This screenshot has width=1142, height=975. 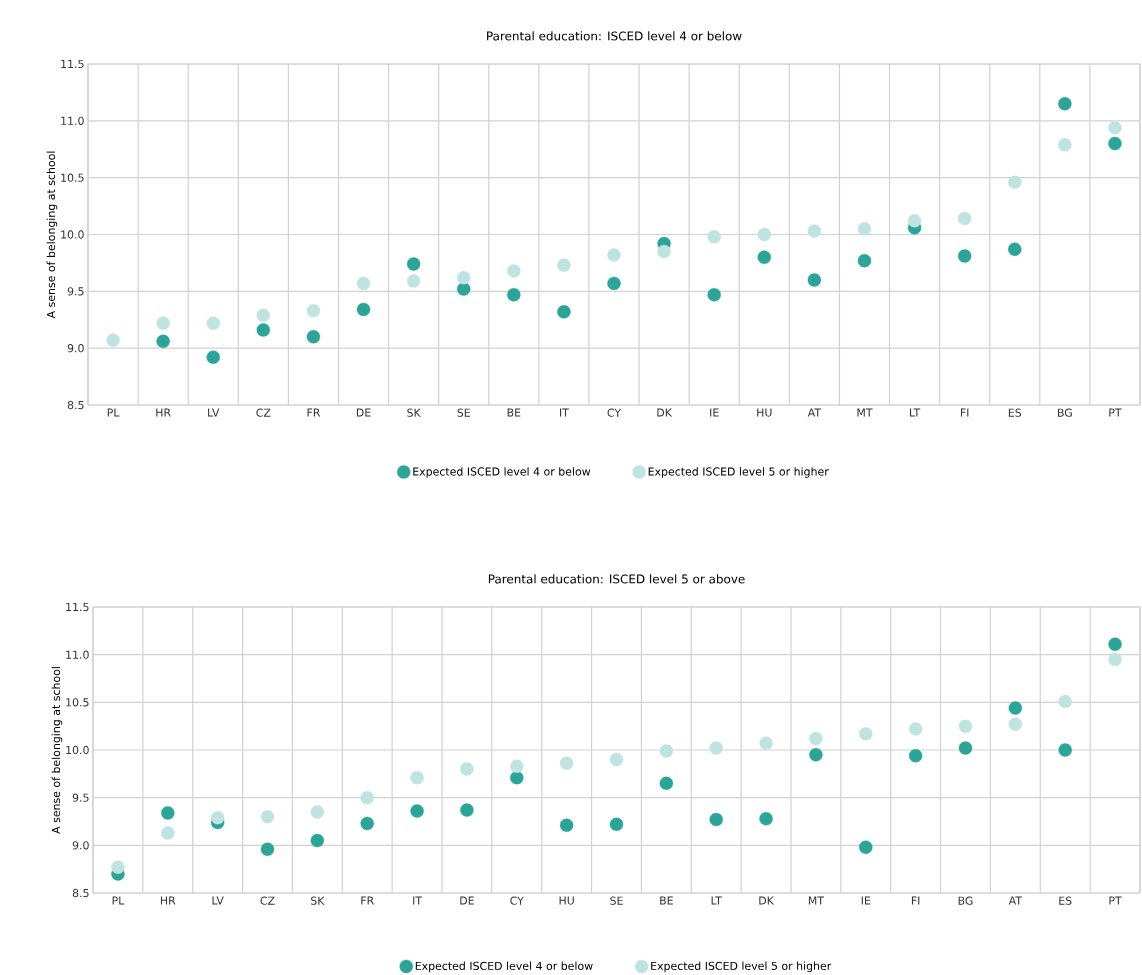 I want to click on chart-title: Parental education: ISCED level 4 or below, so click(x=614, y=36).